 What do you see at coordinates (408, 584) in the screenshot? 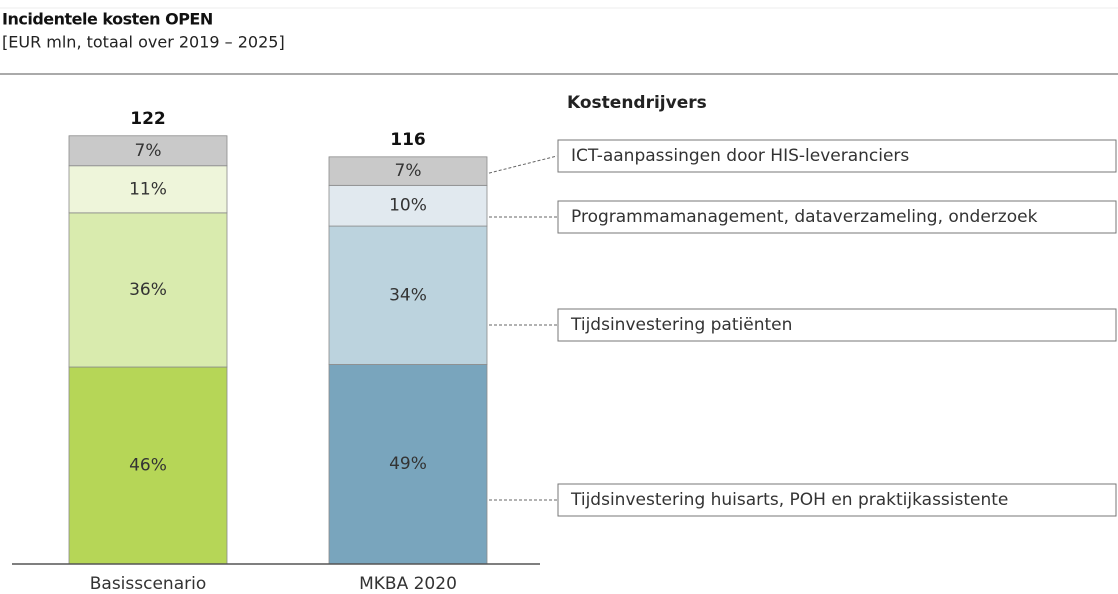
I see `x-tick-label: MKBA 2020` at bounding box center [408, 584].